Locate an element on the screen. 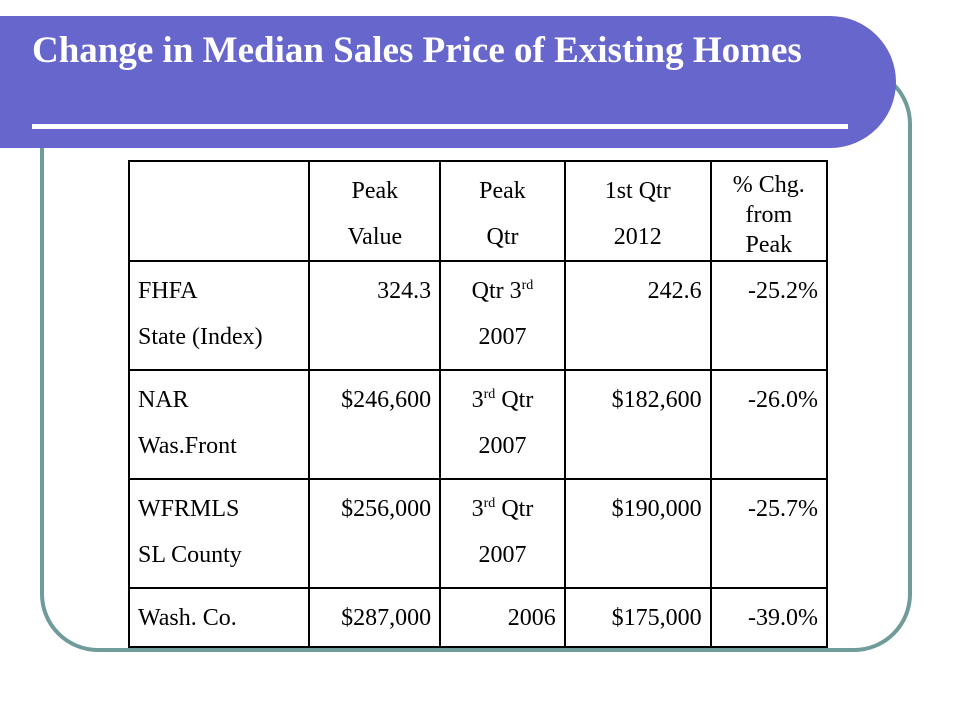 The width and height of the screenshot is (960, 720). header-text: 1st Qtr is located at coordinates (637, 191).